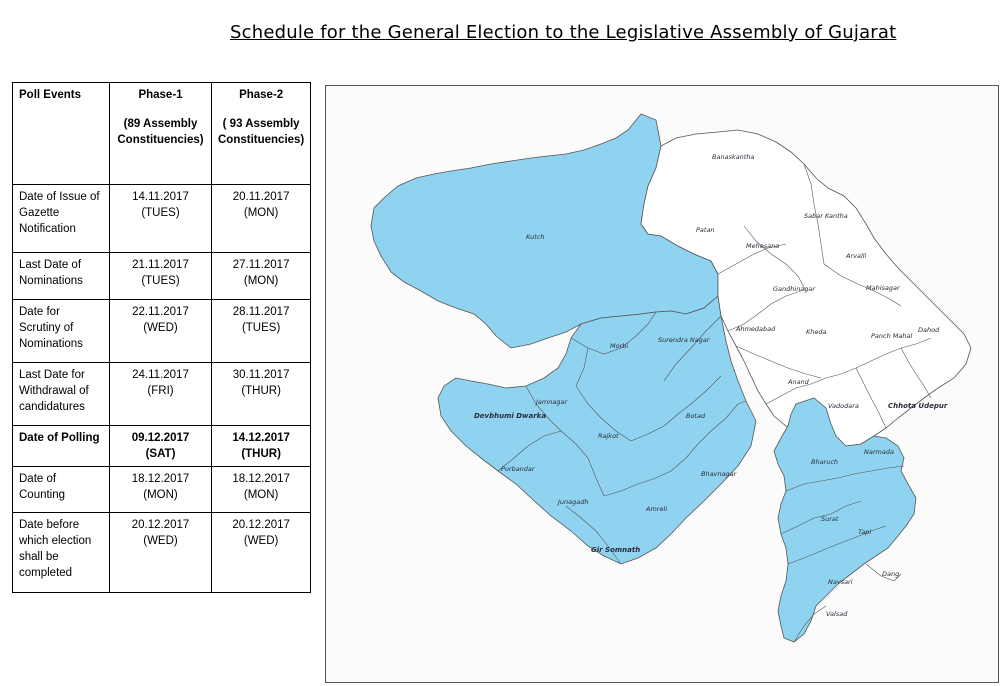  What do you see at coordinates (705, 230) in the screenshot?
I see `label-patan: Patan` at bounding box center [705, 230].